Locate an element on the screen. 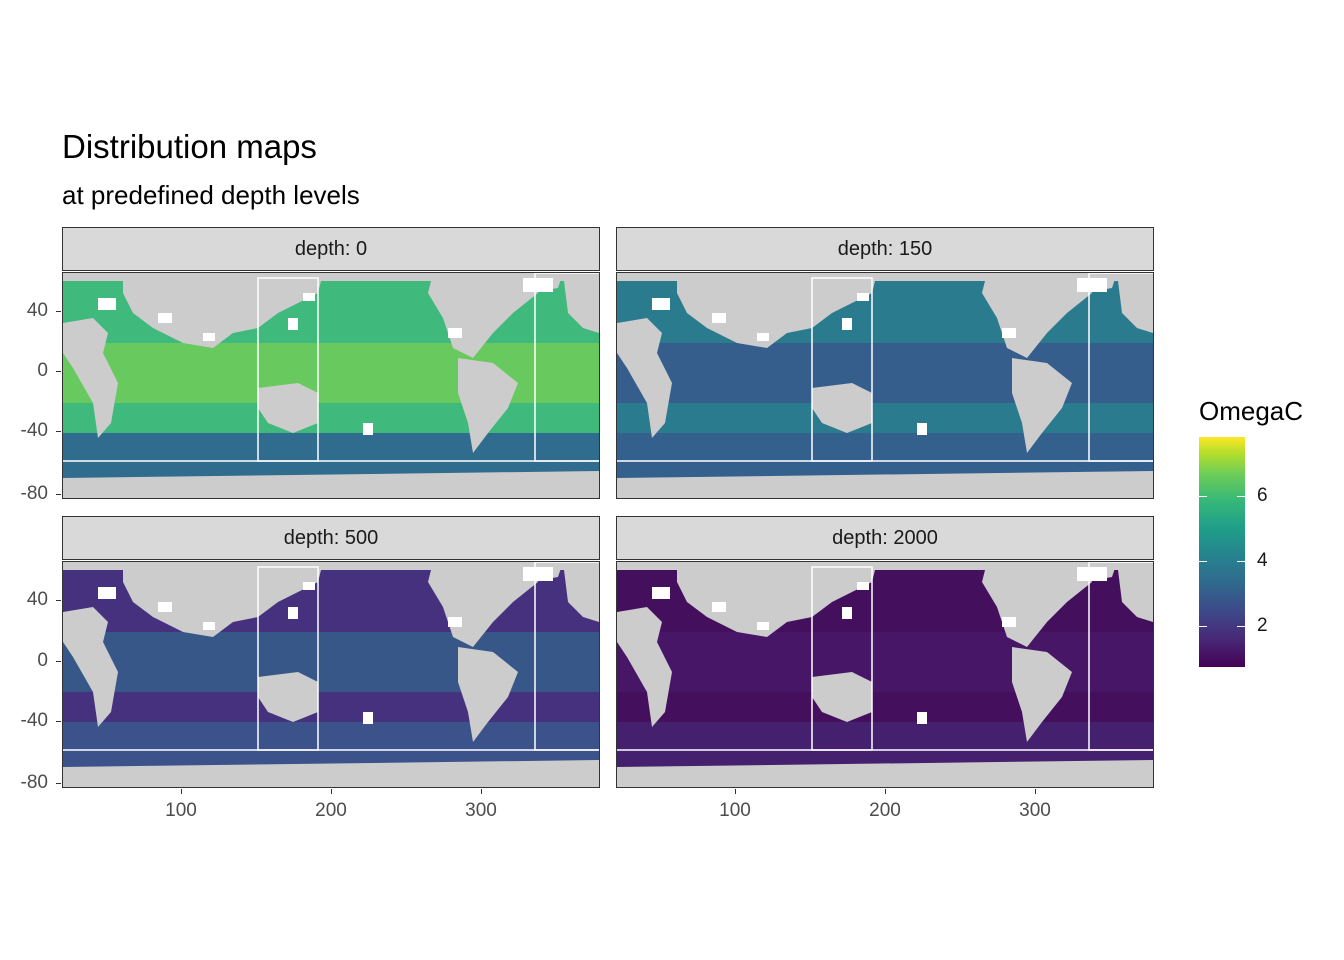  chart-subtitle: at predefined depth levels is located at coordinates (211, 195).